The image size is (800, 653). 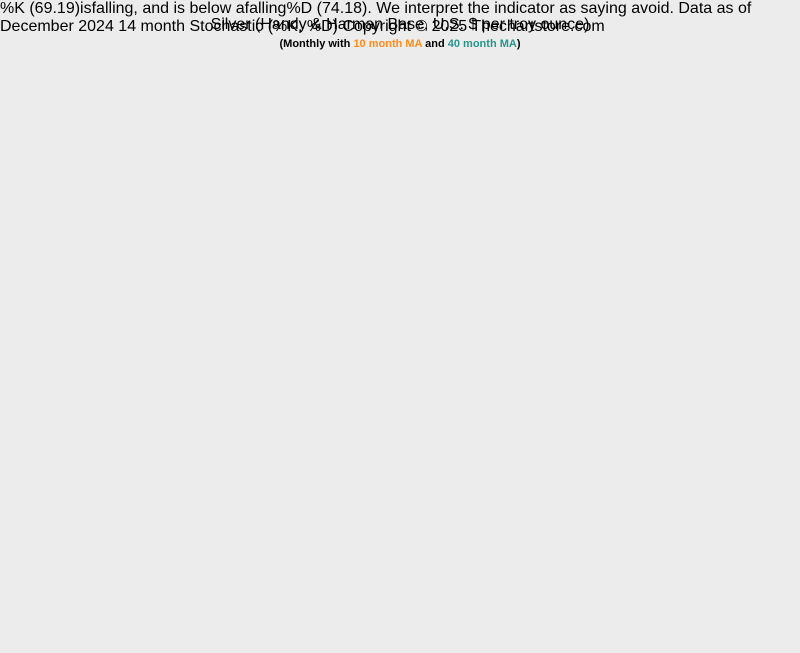 What do you see at coordinates (285, 26) in the screenshot?
I see `stochastic-title-k: %K` at bounding box center [285, 26].